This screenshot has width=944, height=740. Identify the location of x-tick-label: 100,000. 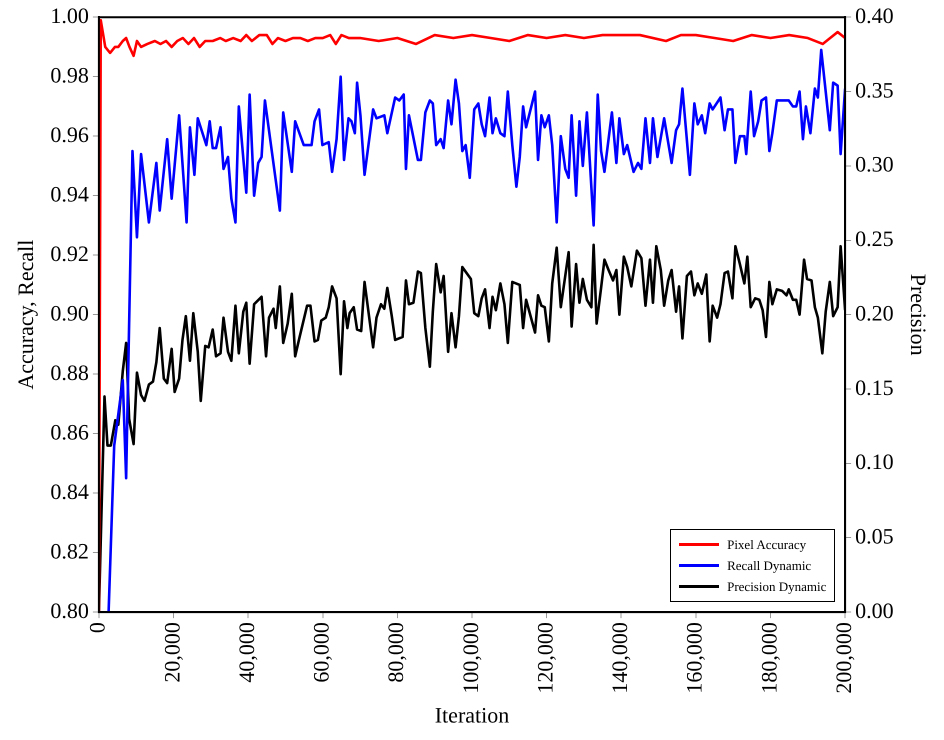
(470, 658).